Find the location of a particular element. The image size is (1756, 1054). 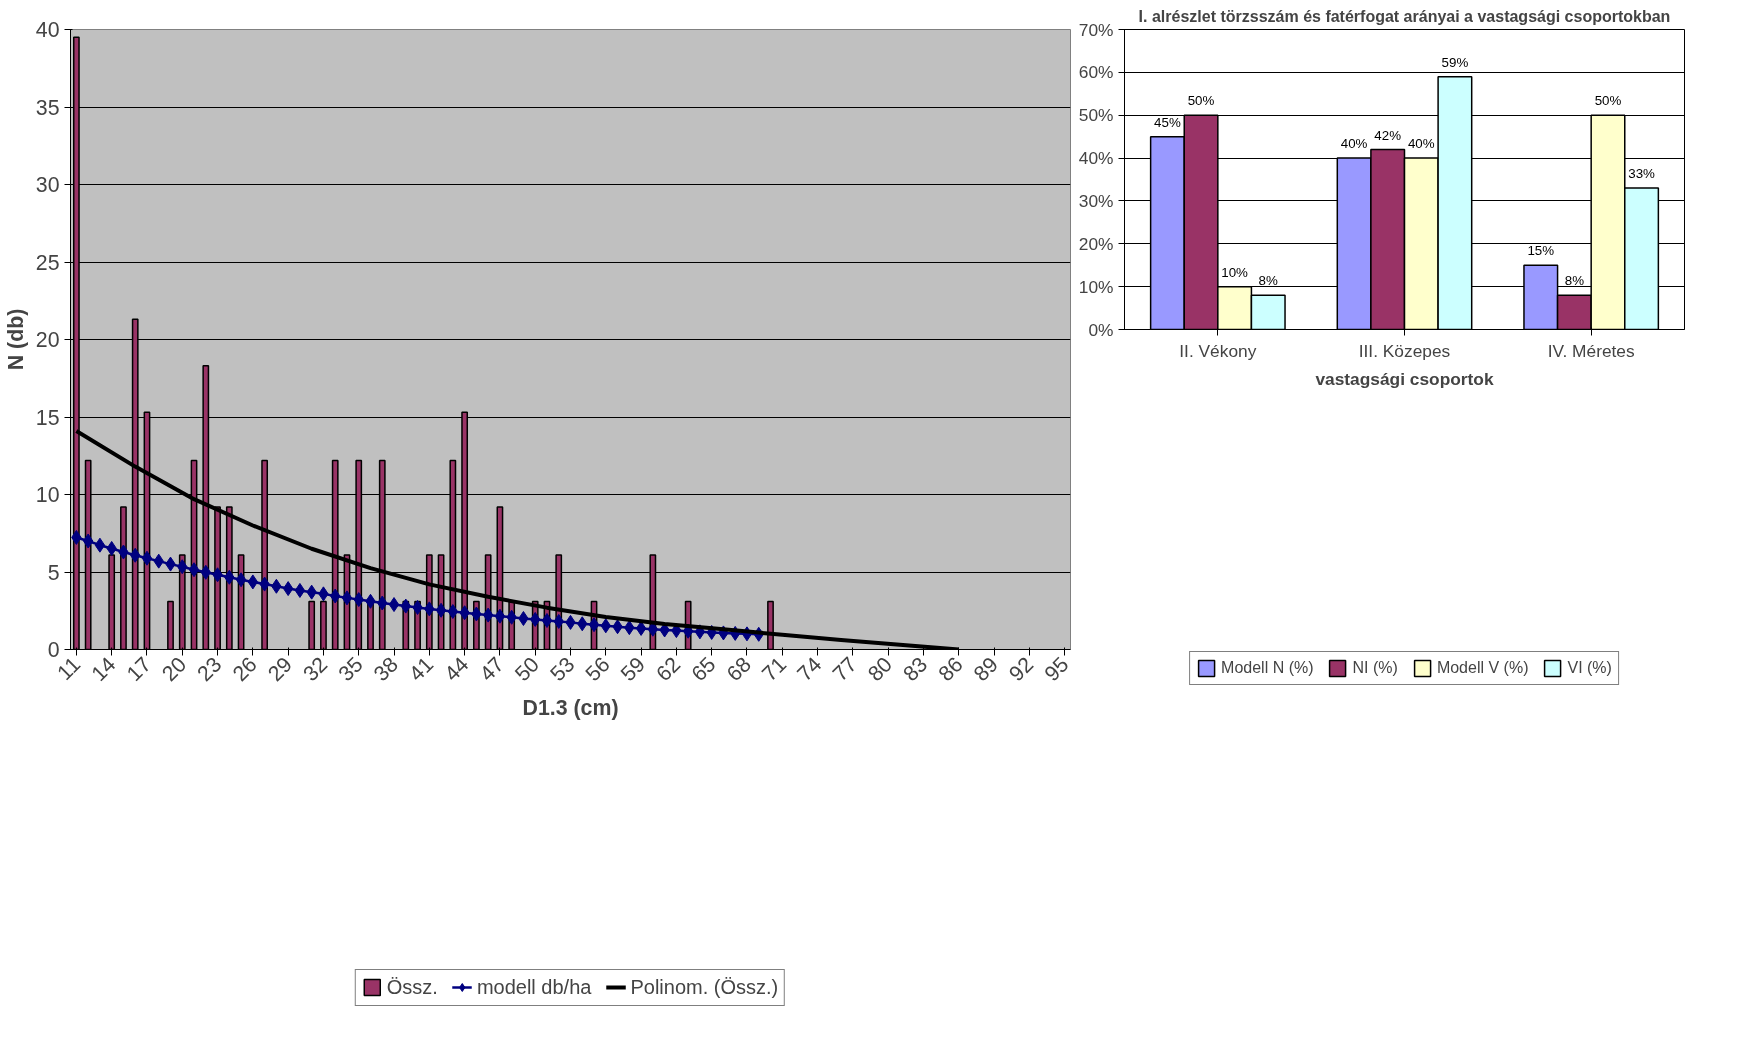

data-label: 10% is located at coordinates (1235, 272).